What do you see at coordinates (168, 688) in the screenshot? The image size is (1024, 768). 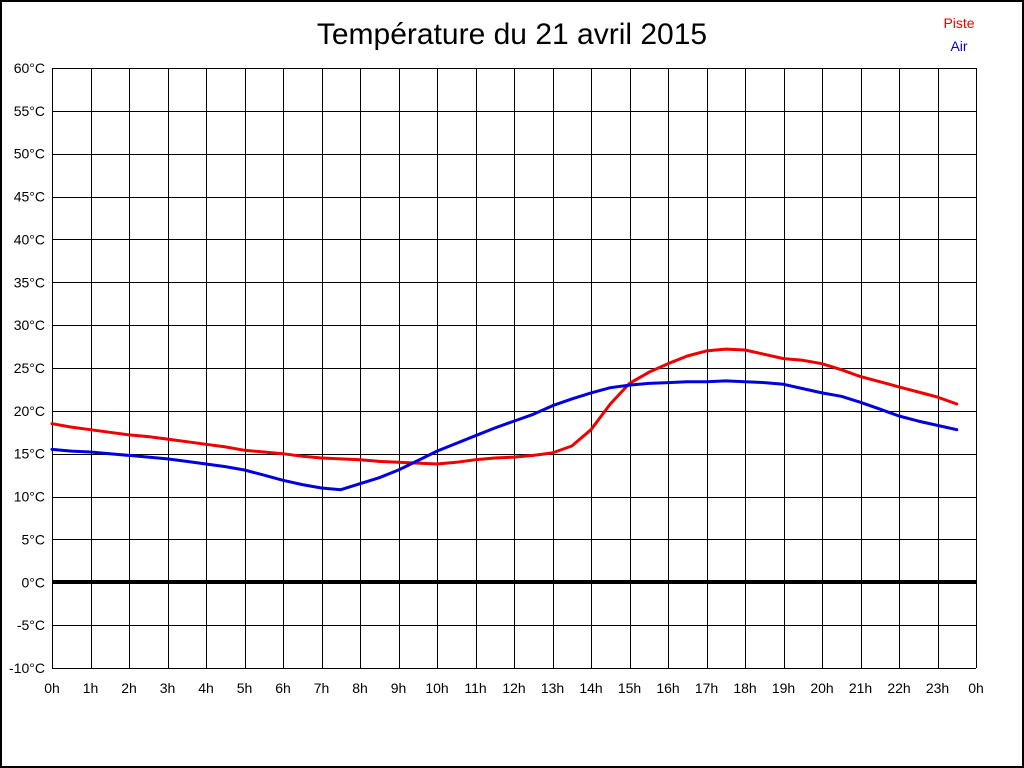 I see `x-tick-label: 3h` at bounding box center [168, 688].